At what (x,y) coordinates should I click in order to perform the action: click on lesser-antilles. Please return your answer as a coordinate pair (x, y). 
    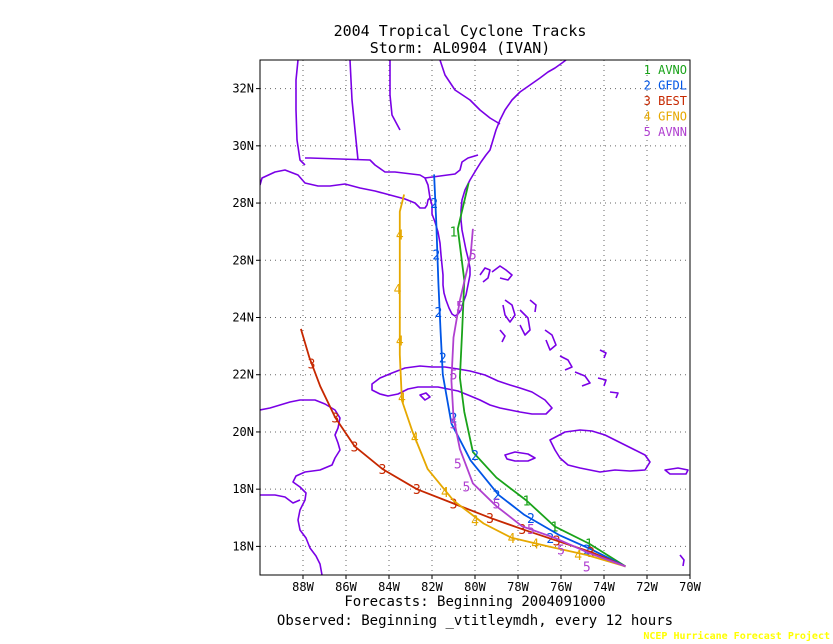
    Looking at the image, I should click on (682, 560).